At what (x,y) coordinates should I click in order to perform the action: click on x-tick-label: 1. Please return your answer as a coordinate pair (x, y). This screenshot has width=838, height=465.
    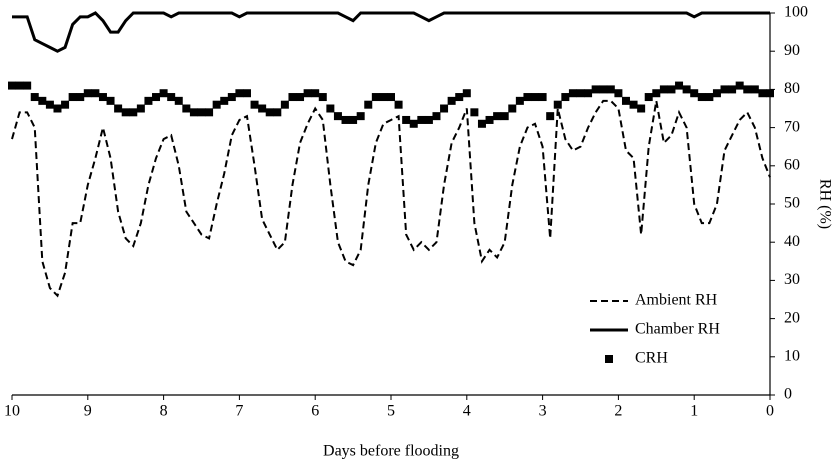
    Looking at the image, I should click on (694, 411).